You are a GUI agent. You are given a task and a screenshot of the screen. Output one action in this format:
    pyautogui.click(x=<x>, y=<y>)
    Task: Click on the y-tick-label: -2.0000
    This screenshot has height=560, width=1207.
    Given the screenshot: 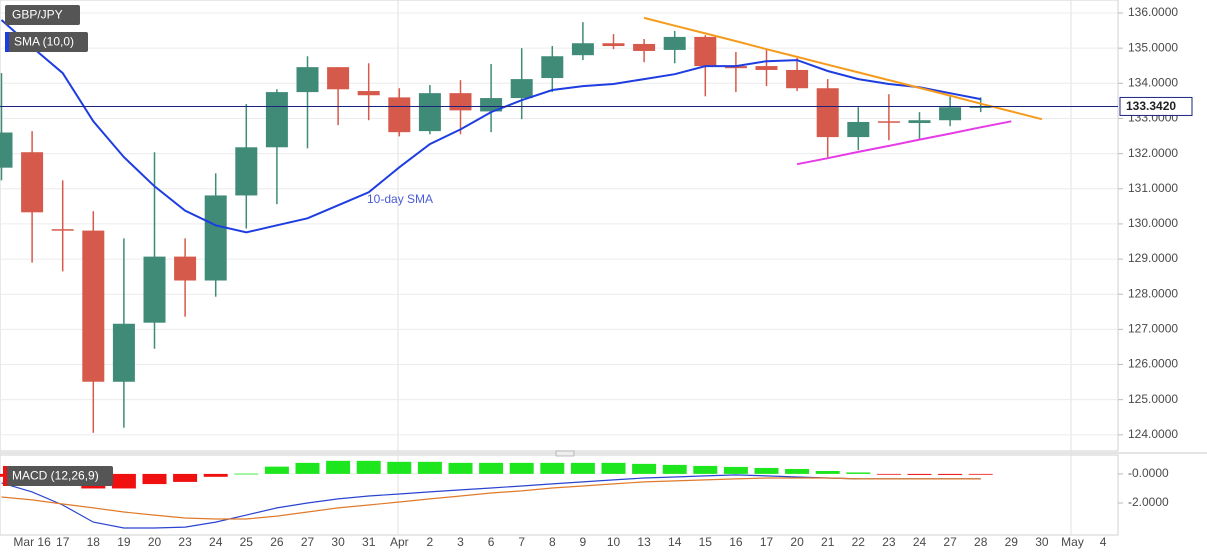 What is the action you would take?
    pyautogui.click(x=1148, y=502)
    